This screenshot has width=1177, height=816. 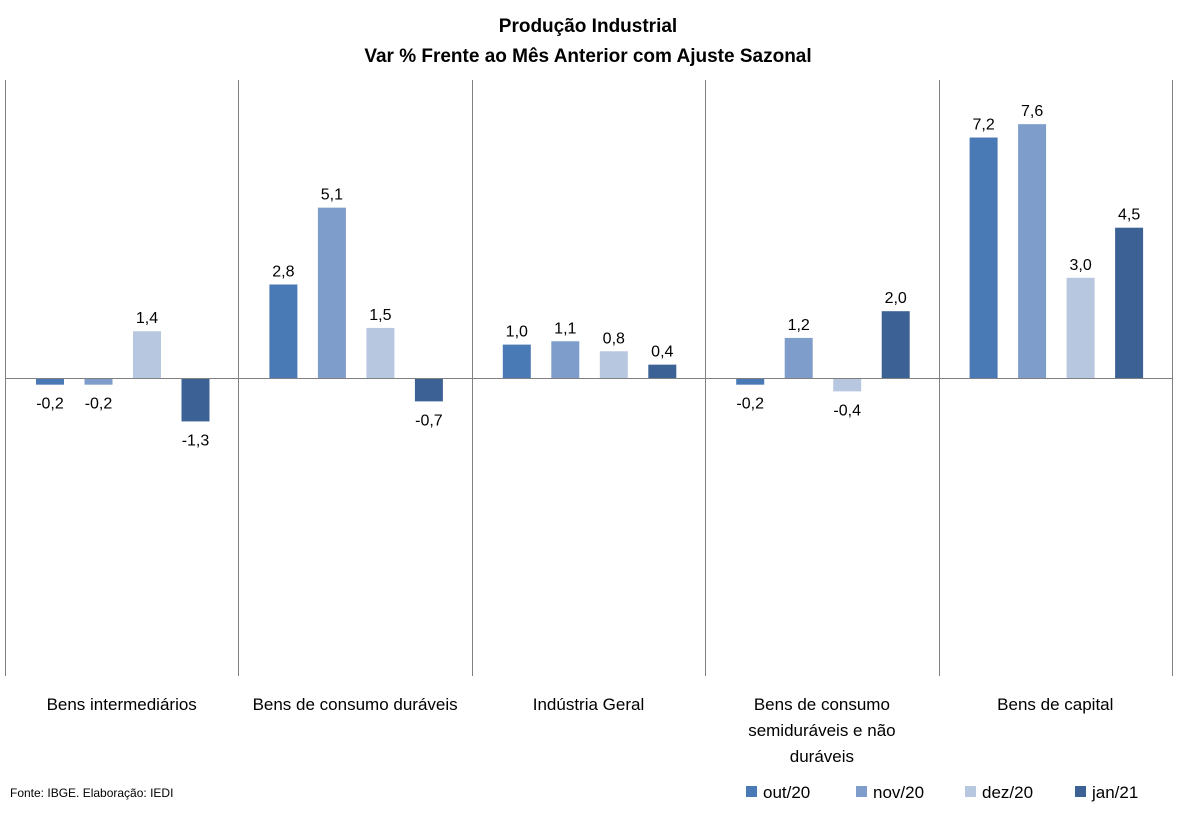 I want to click on data-label: -1,3, so click(x=196, y=440).